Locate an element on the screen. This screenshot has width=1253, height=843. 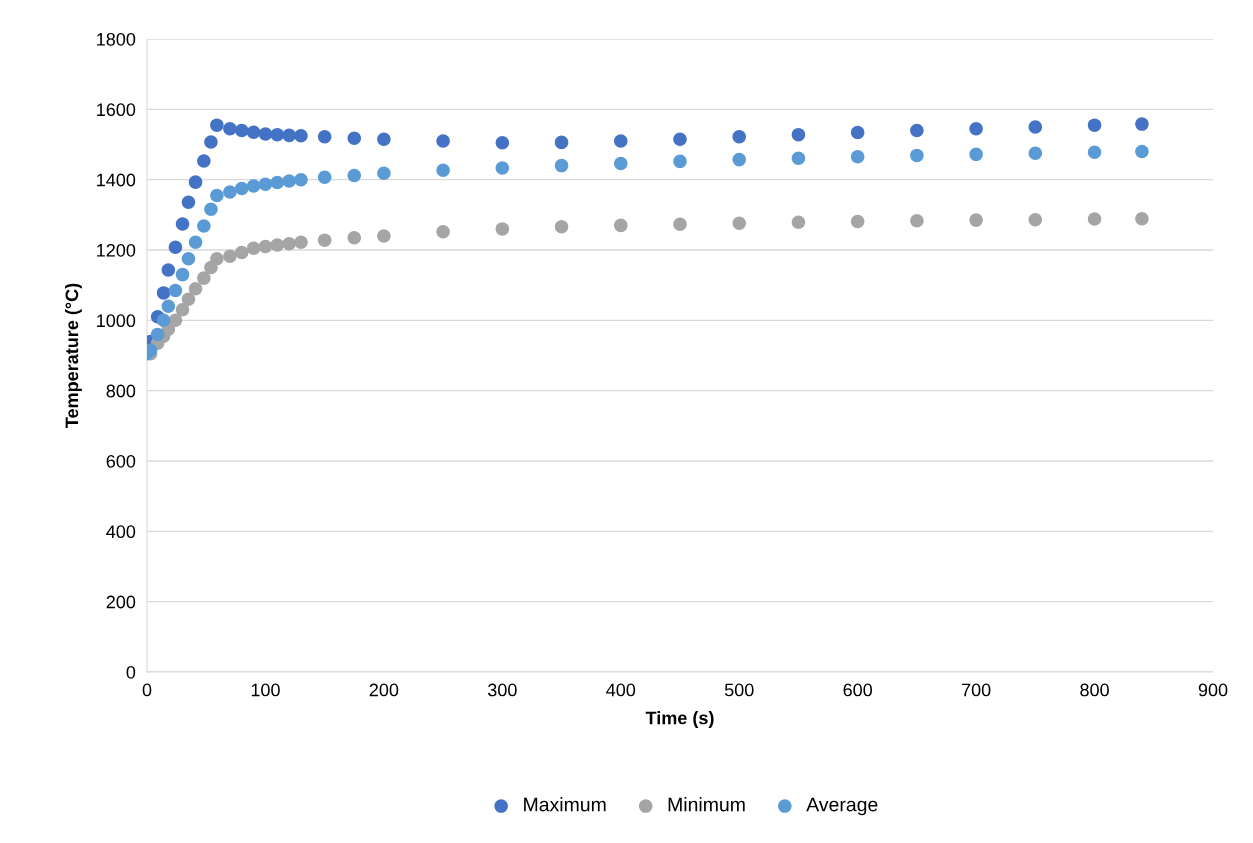
x-tick-label: 100 is located at coordinates (265, 690).